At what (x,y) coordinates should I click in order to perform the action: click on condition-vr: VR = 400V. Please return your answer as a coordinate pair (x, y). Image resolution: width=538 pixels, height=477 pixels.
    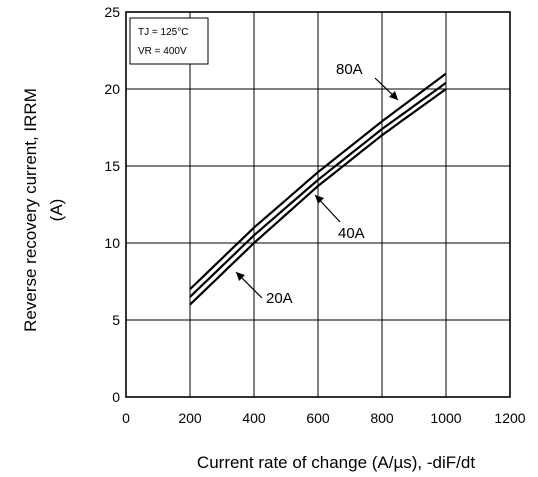
    Looking at the image, I should click on (162, 51).